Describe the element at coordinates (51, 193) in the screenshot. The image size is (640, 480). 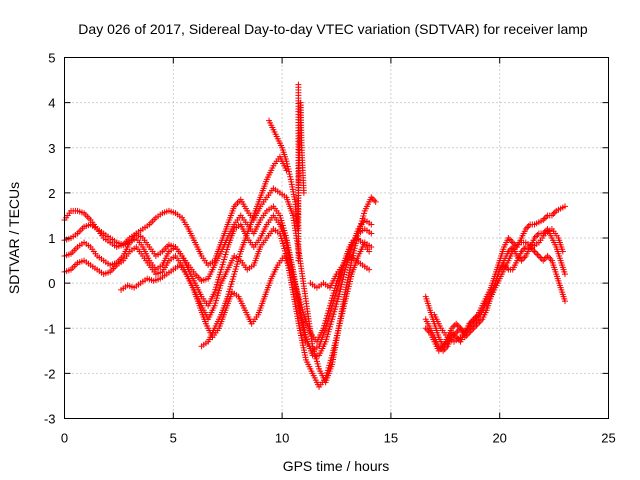
I see `y-tick-label: 2` at that location.